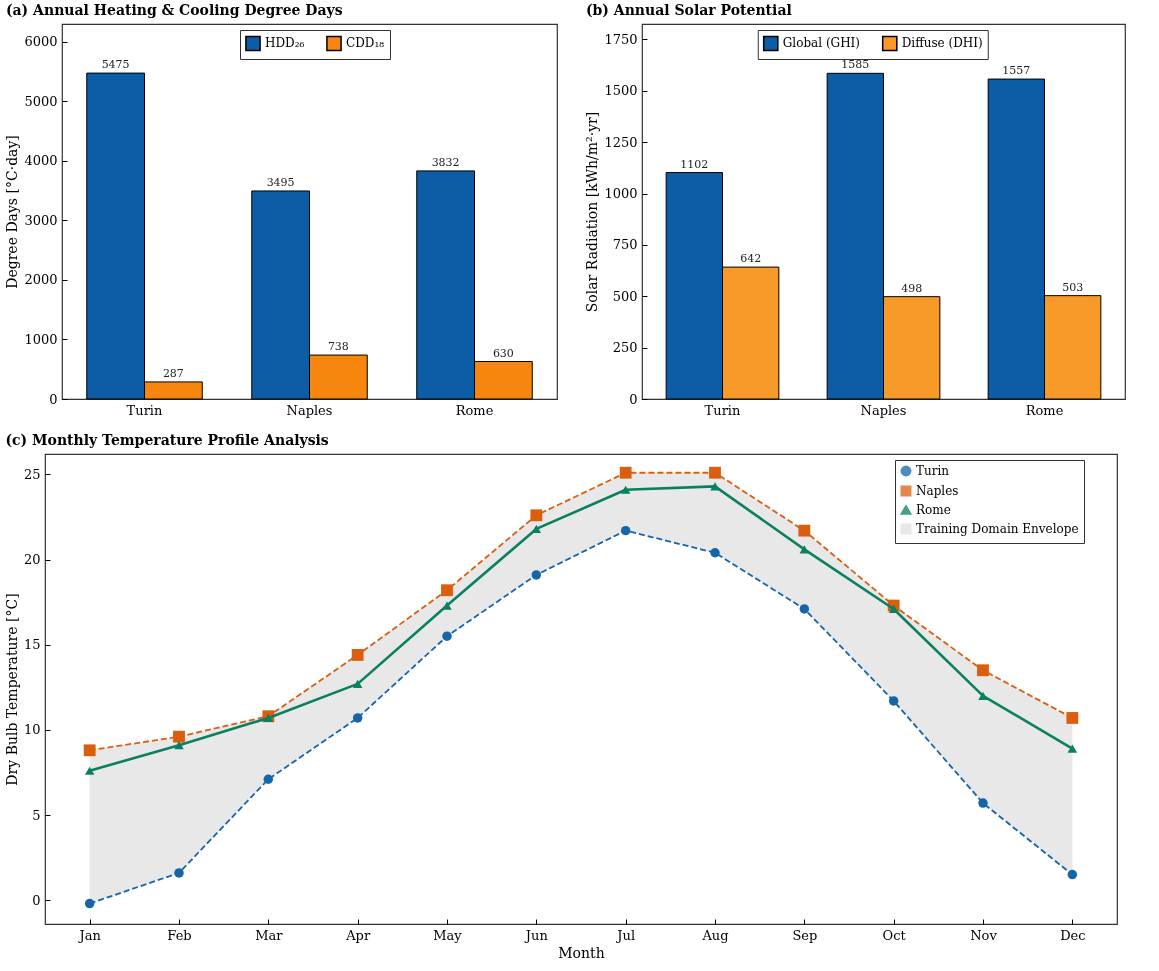  What do you see at coordinates (269, 935) in the screenshot?
I see `x-tick-label: Mar` at bounding box center [269, 935].